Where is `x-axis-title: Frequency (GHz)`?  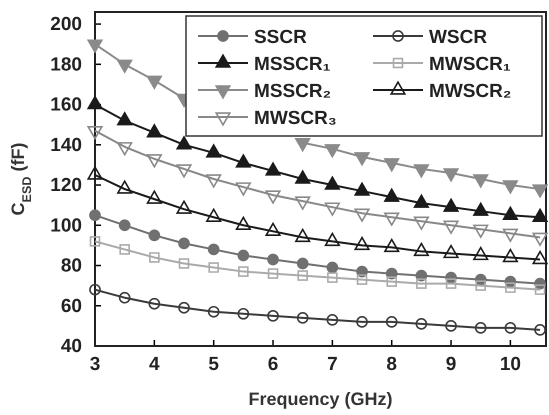 x-axis-title: Frequency (GHz) is located at coordinates (320, 399).